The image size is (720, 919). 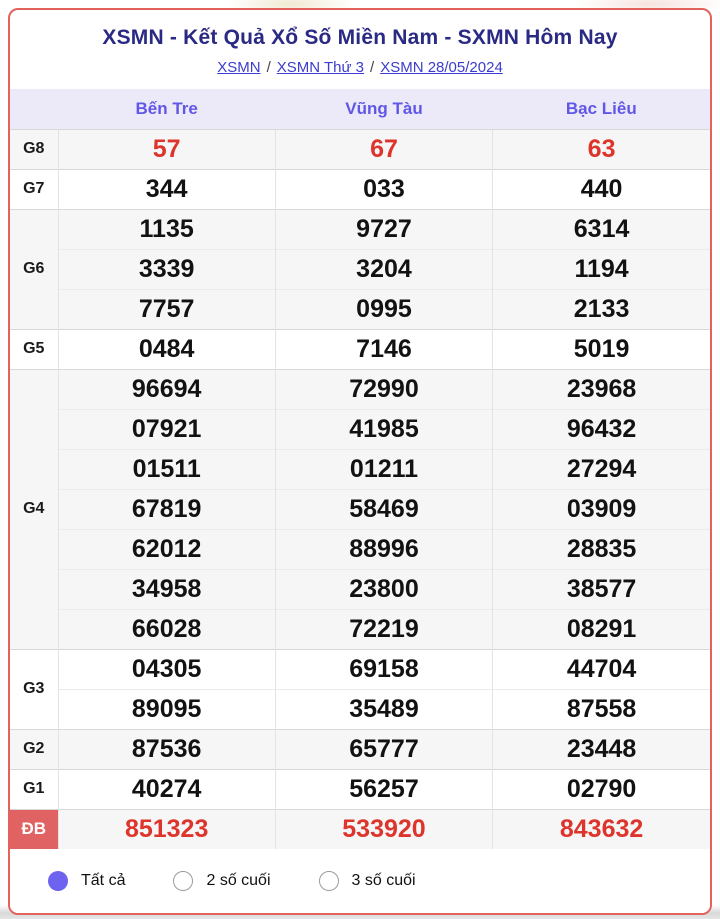 I want to click on breadcrumb-link-xsmn-thu-3: XSMN Thứ 3, so click(x=320, y=67).